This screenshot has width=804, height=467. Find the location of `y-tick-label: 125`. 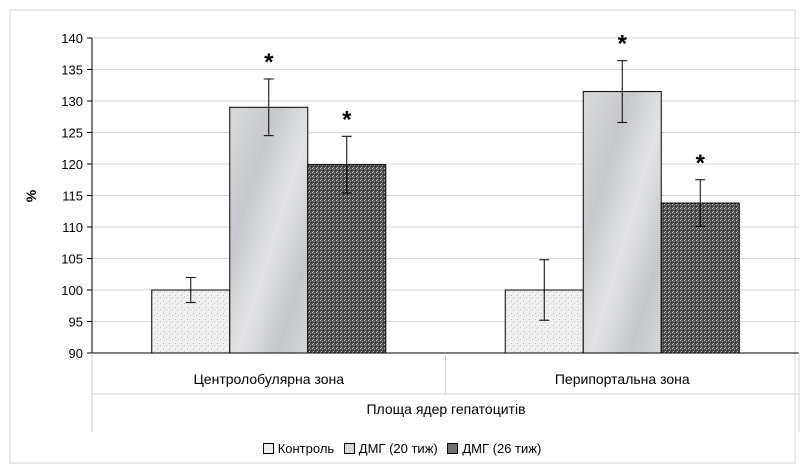

y-tick-label: 125 is located at coordinates (72, 133).